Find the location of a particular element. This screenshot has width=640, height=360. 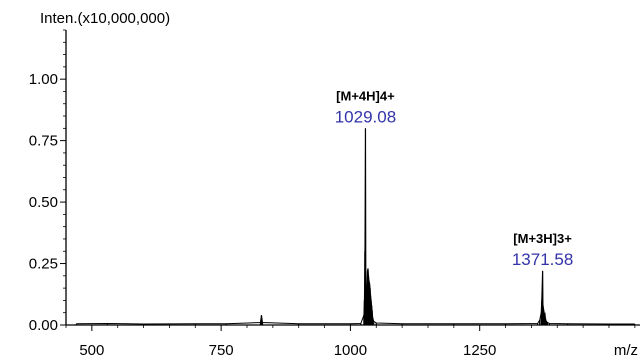

x-tick-label: 1250 is located at coordinates (479, 350).